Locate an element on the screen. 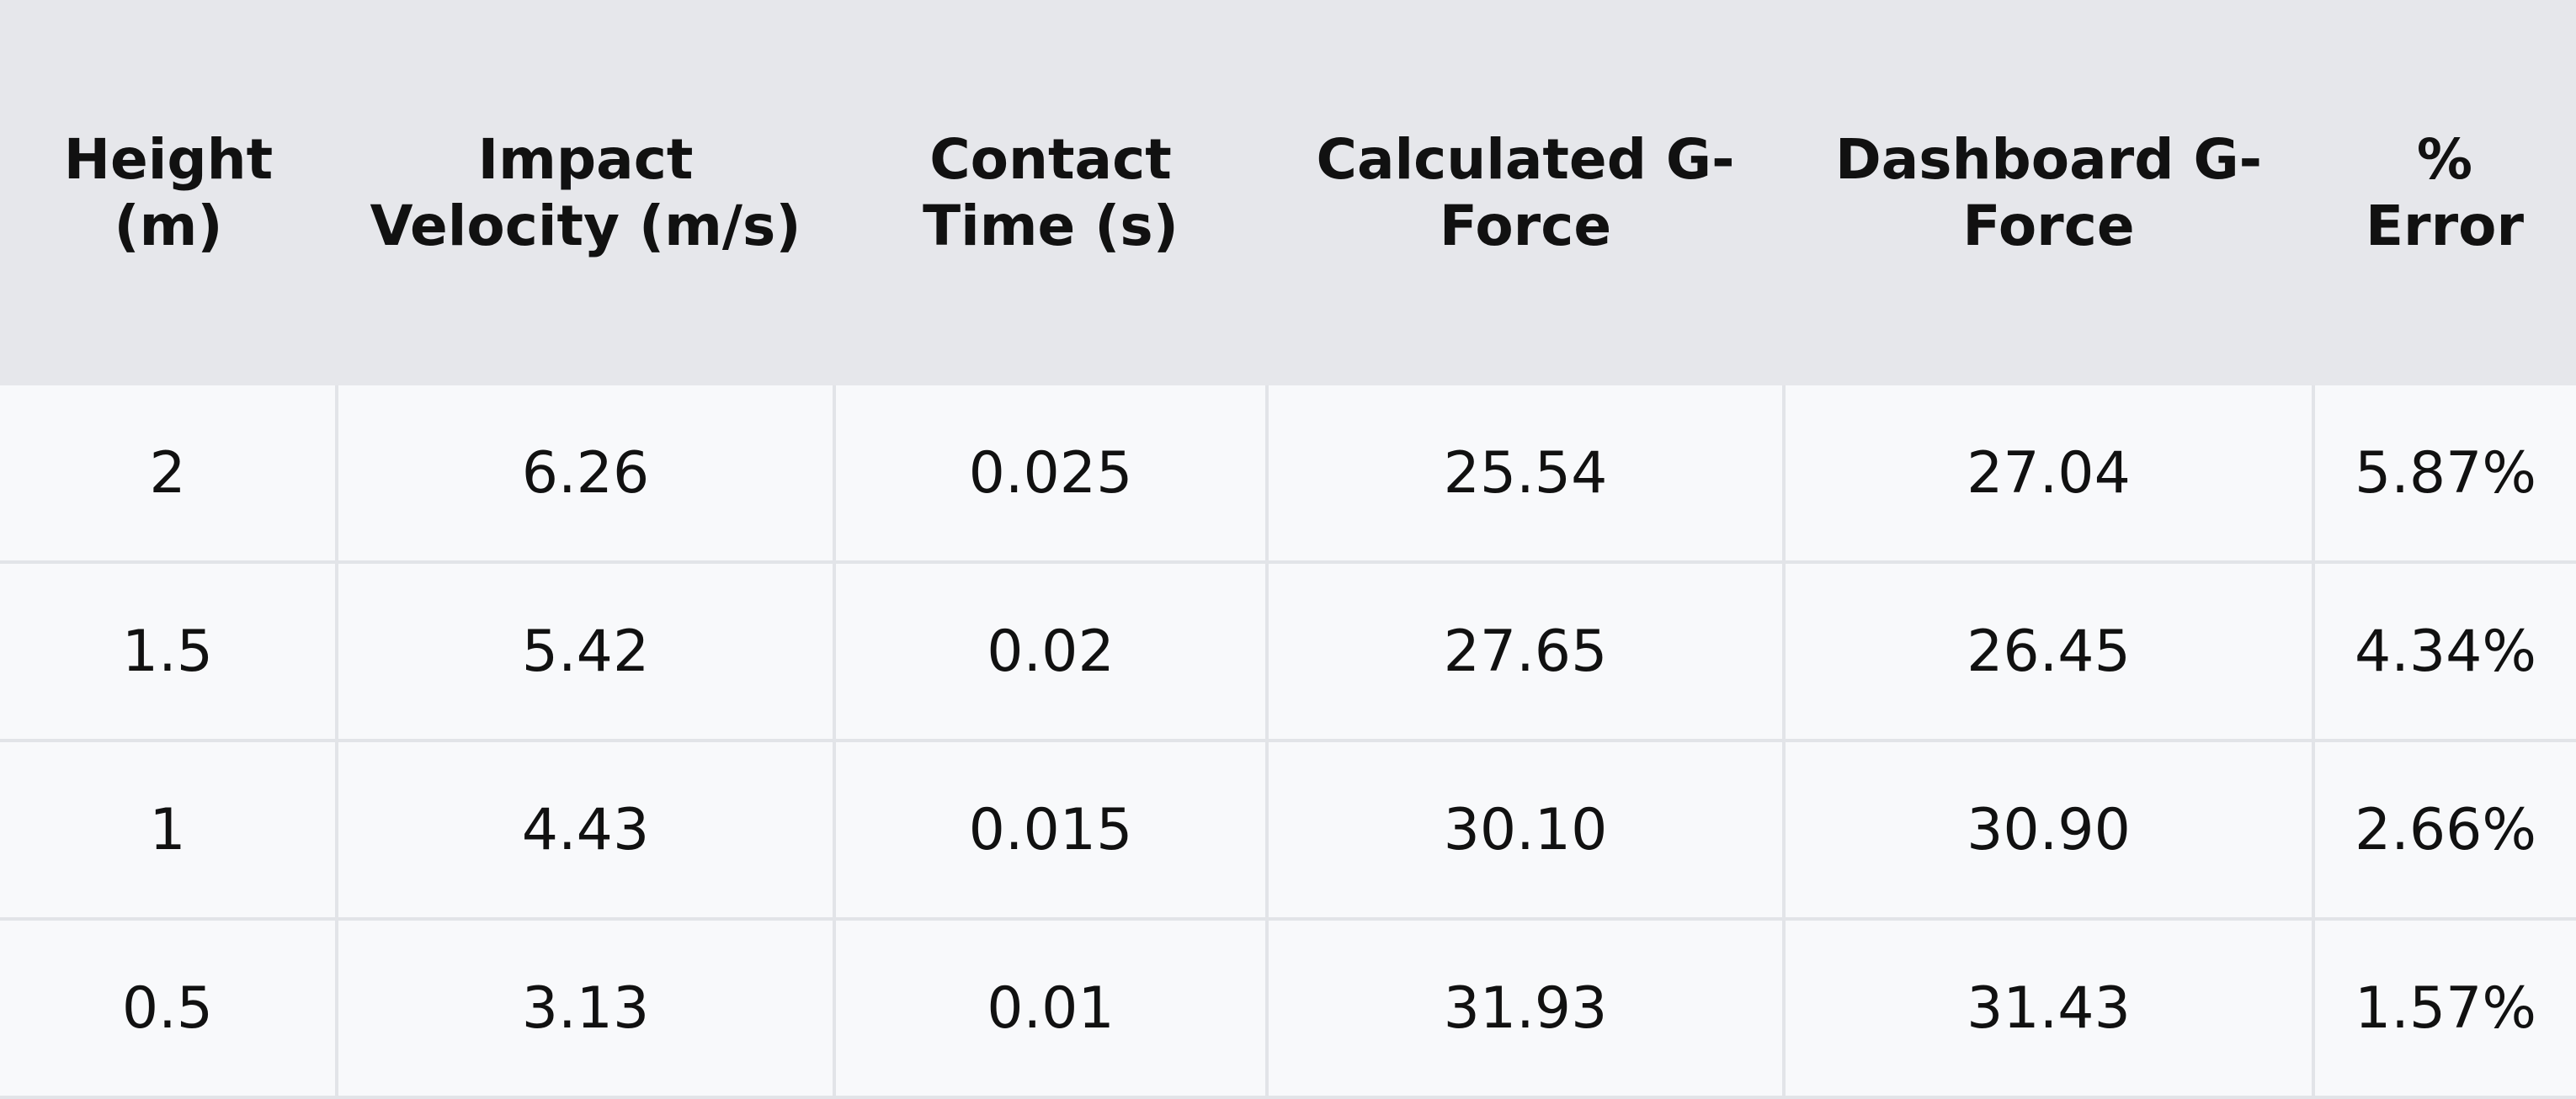 The height and width of the screenshot is (1099, 2576). table-cell: 27.65 is located at coordinates (1525, 652).